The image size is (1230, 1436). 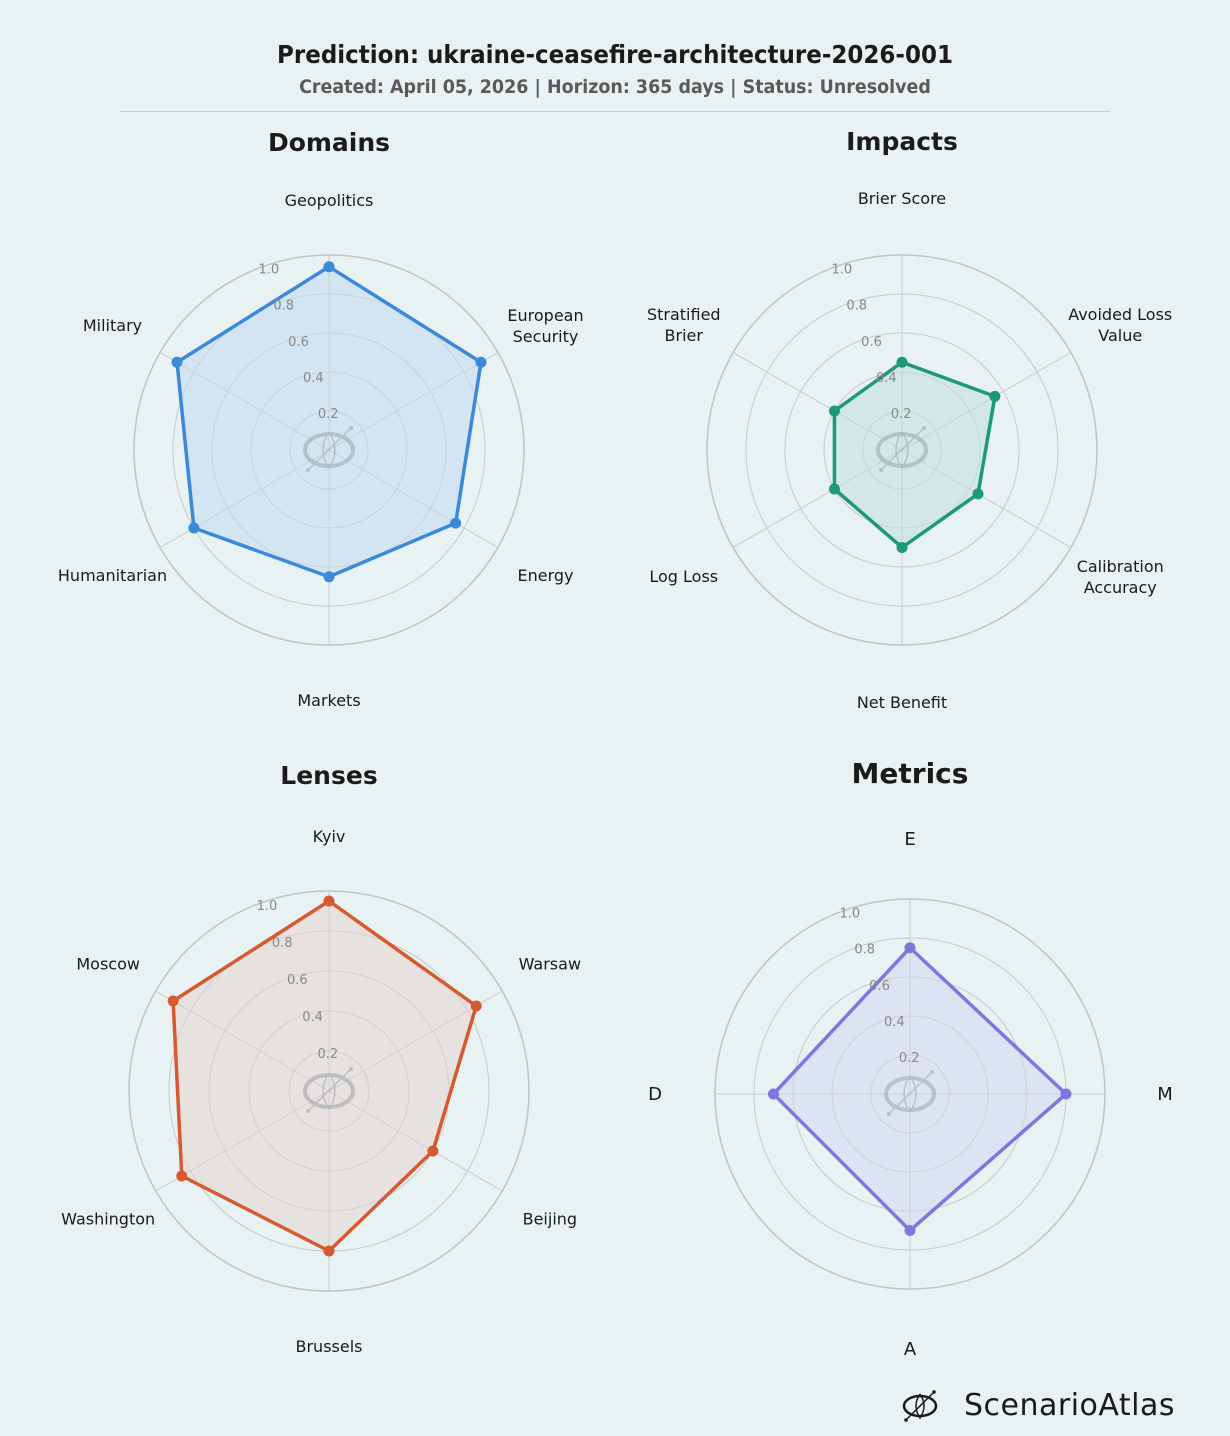 I want to click on category-label: Brussels, so click(x=329, y=1346).